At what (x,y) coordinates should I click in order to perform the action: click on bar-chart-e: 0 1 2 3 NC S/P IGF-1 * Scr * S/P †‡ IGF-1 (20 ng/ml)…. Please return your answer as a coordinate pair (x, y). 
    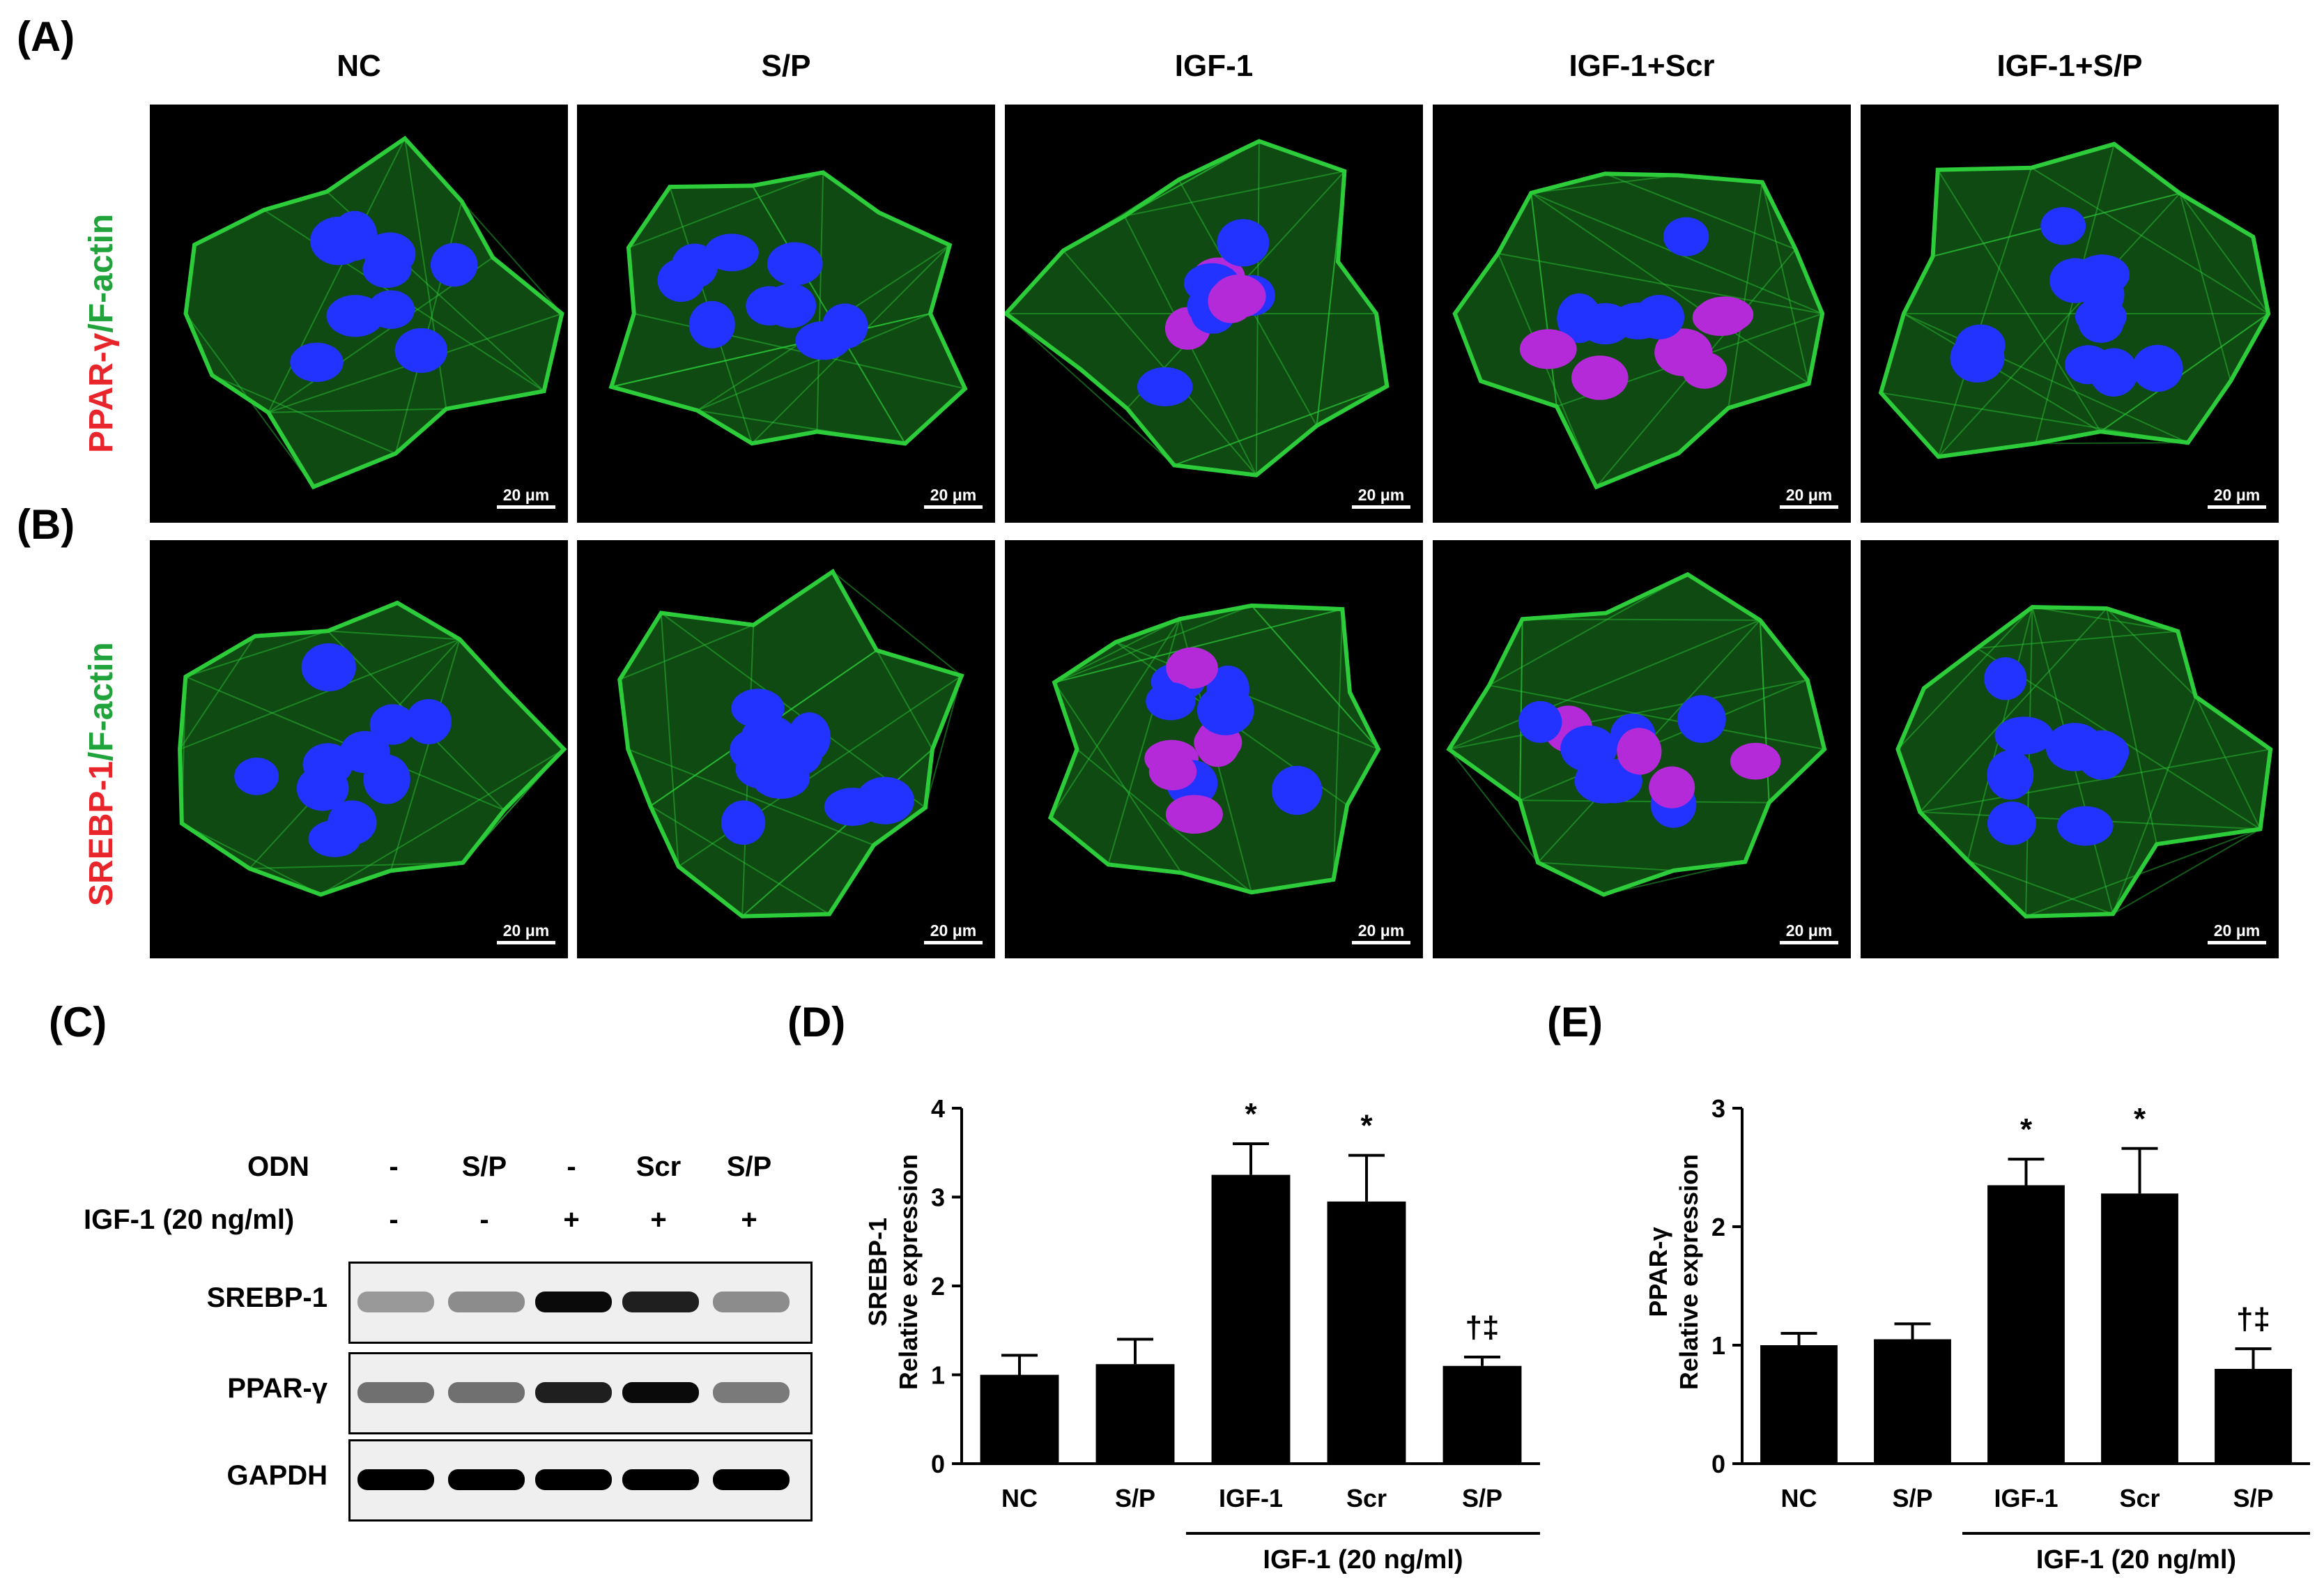
    Looking at the image, I should click on (1977, 1334).